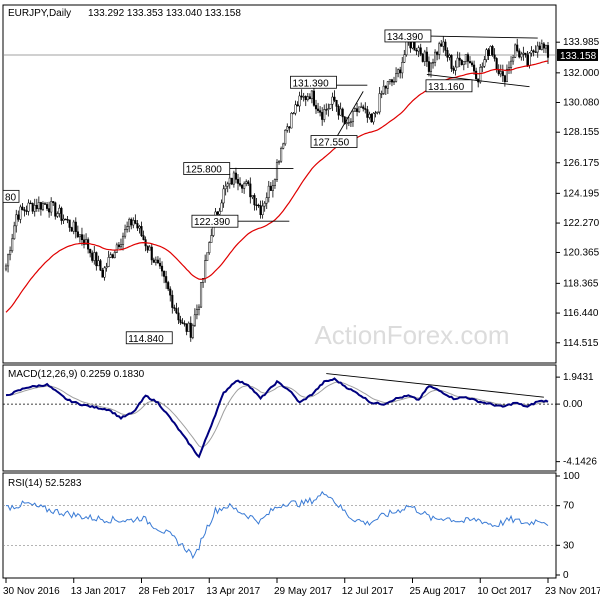 The image size is (600, 600). Describe the element at coordinates (573, 404) in the screenshot. I see `macd-y-tick-label: 0.00` at that location.